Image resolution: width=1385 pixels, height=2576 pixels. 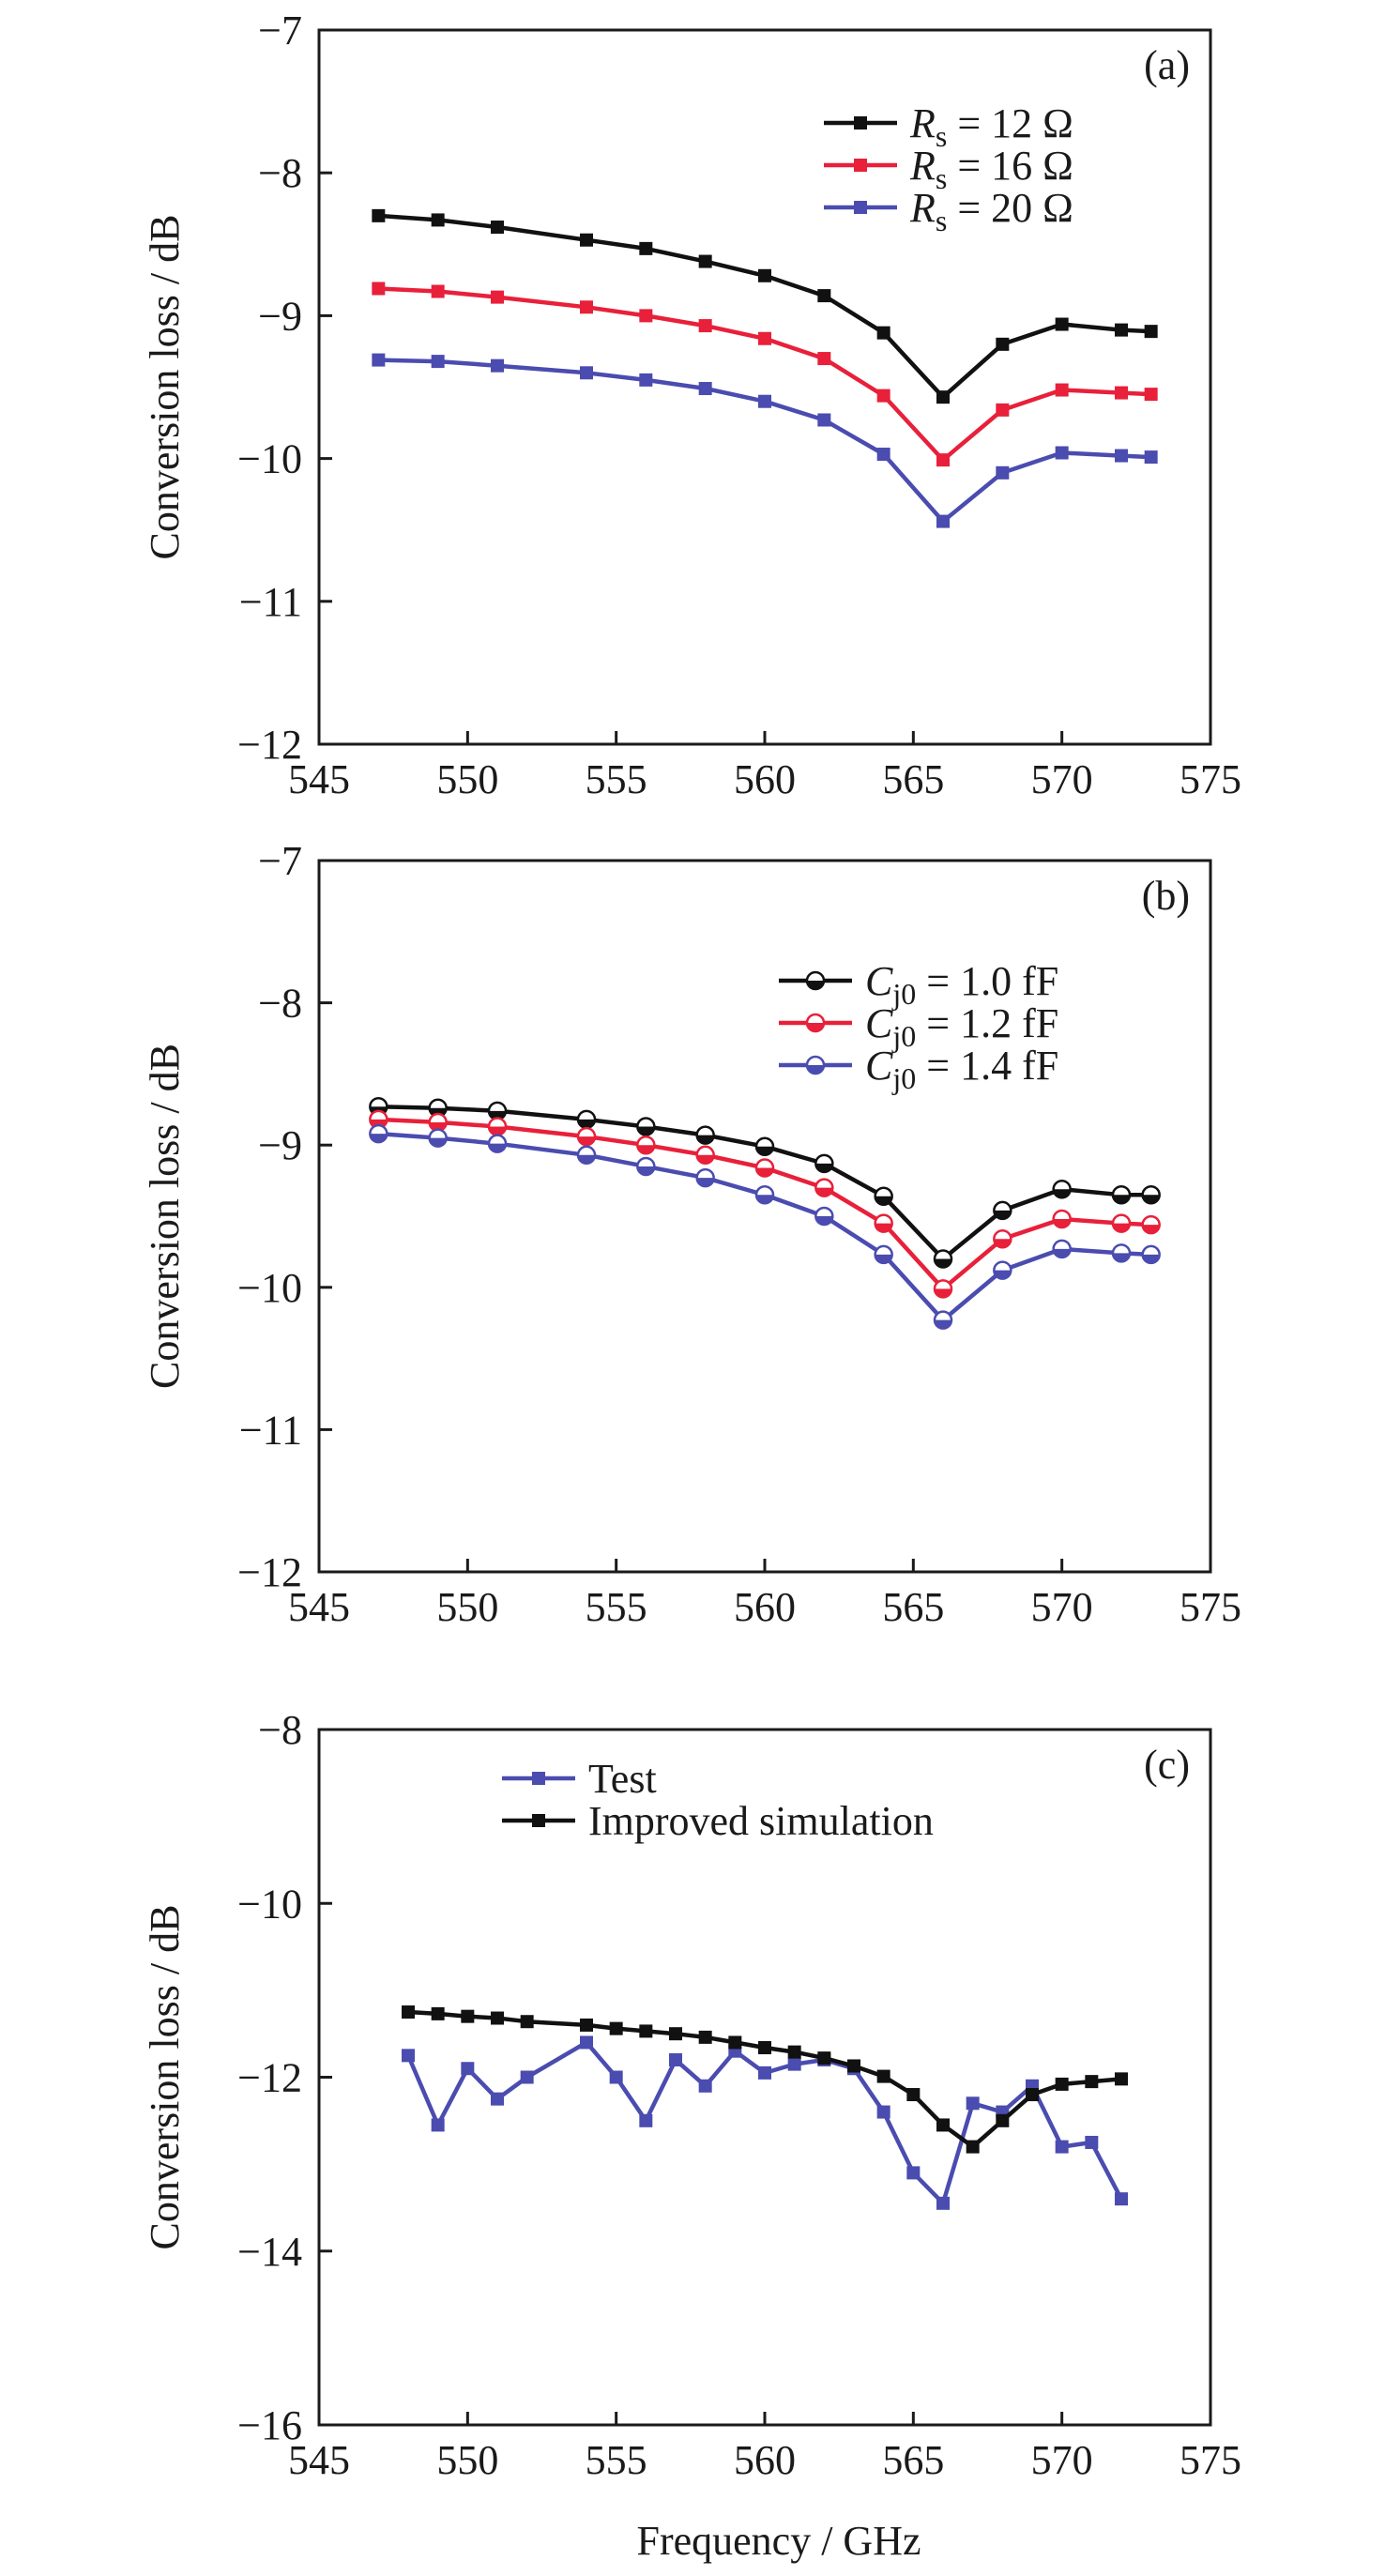 I want to click on legend-label: Rs = 20 Ω, so click(x=991, y=211).